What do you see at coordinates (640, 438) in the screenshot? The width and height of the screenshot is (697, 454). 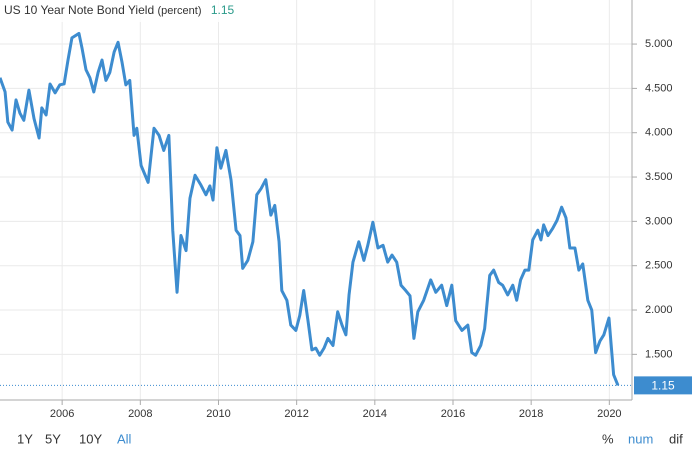 I see `mode-button: num` at bounding box center [640, 438].